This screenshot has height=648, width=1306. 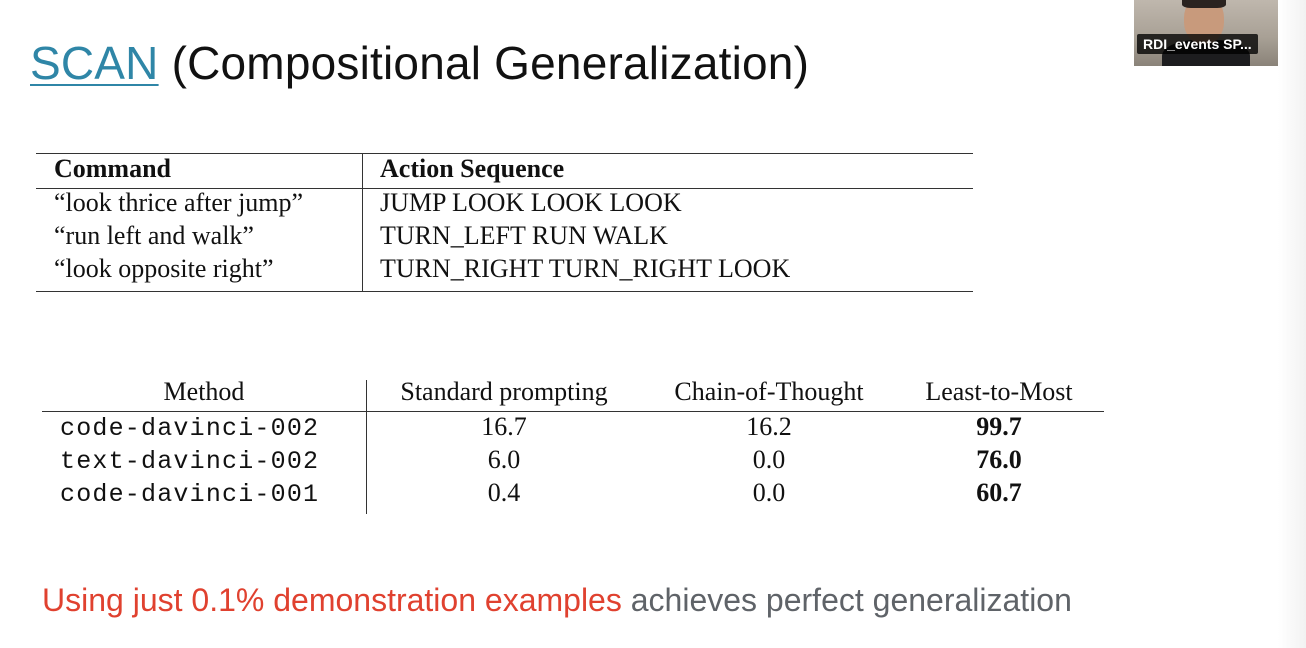 What do you see at coordinates (504, 426) in the screenshot?
I see `standard-value: 16.7` at bounding box center [504, 426].